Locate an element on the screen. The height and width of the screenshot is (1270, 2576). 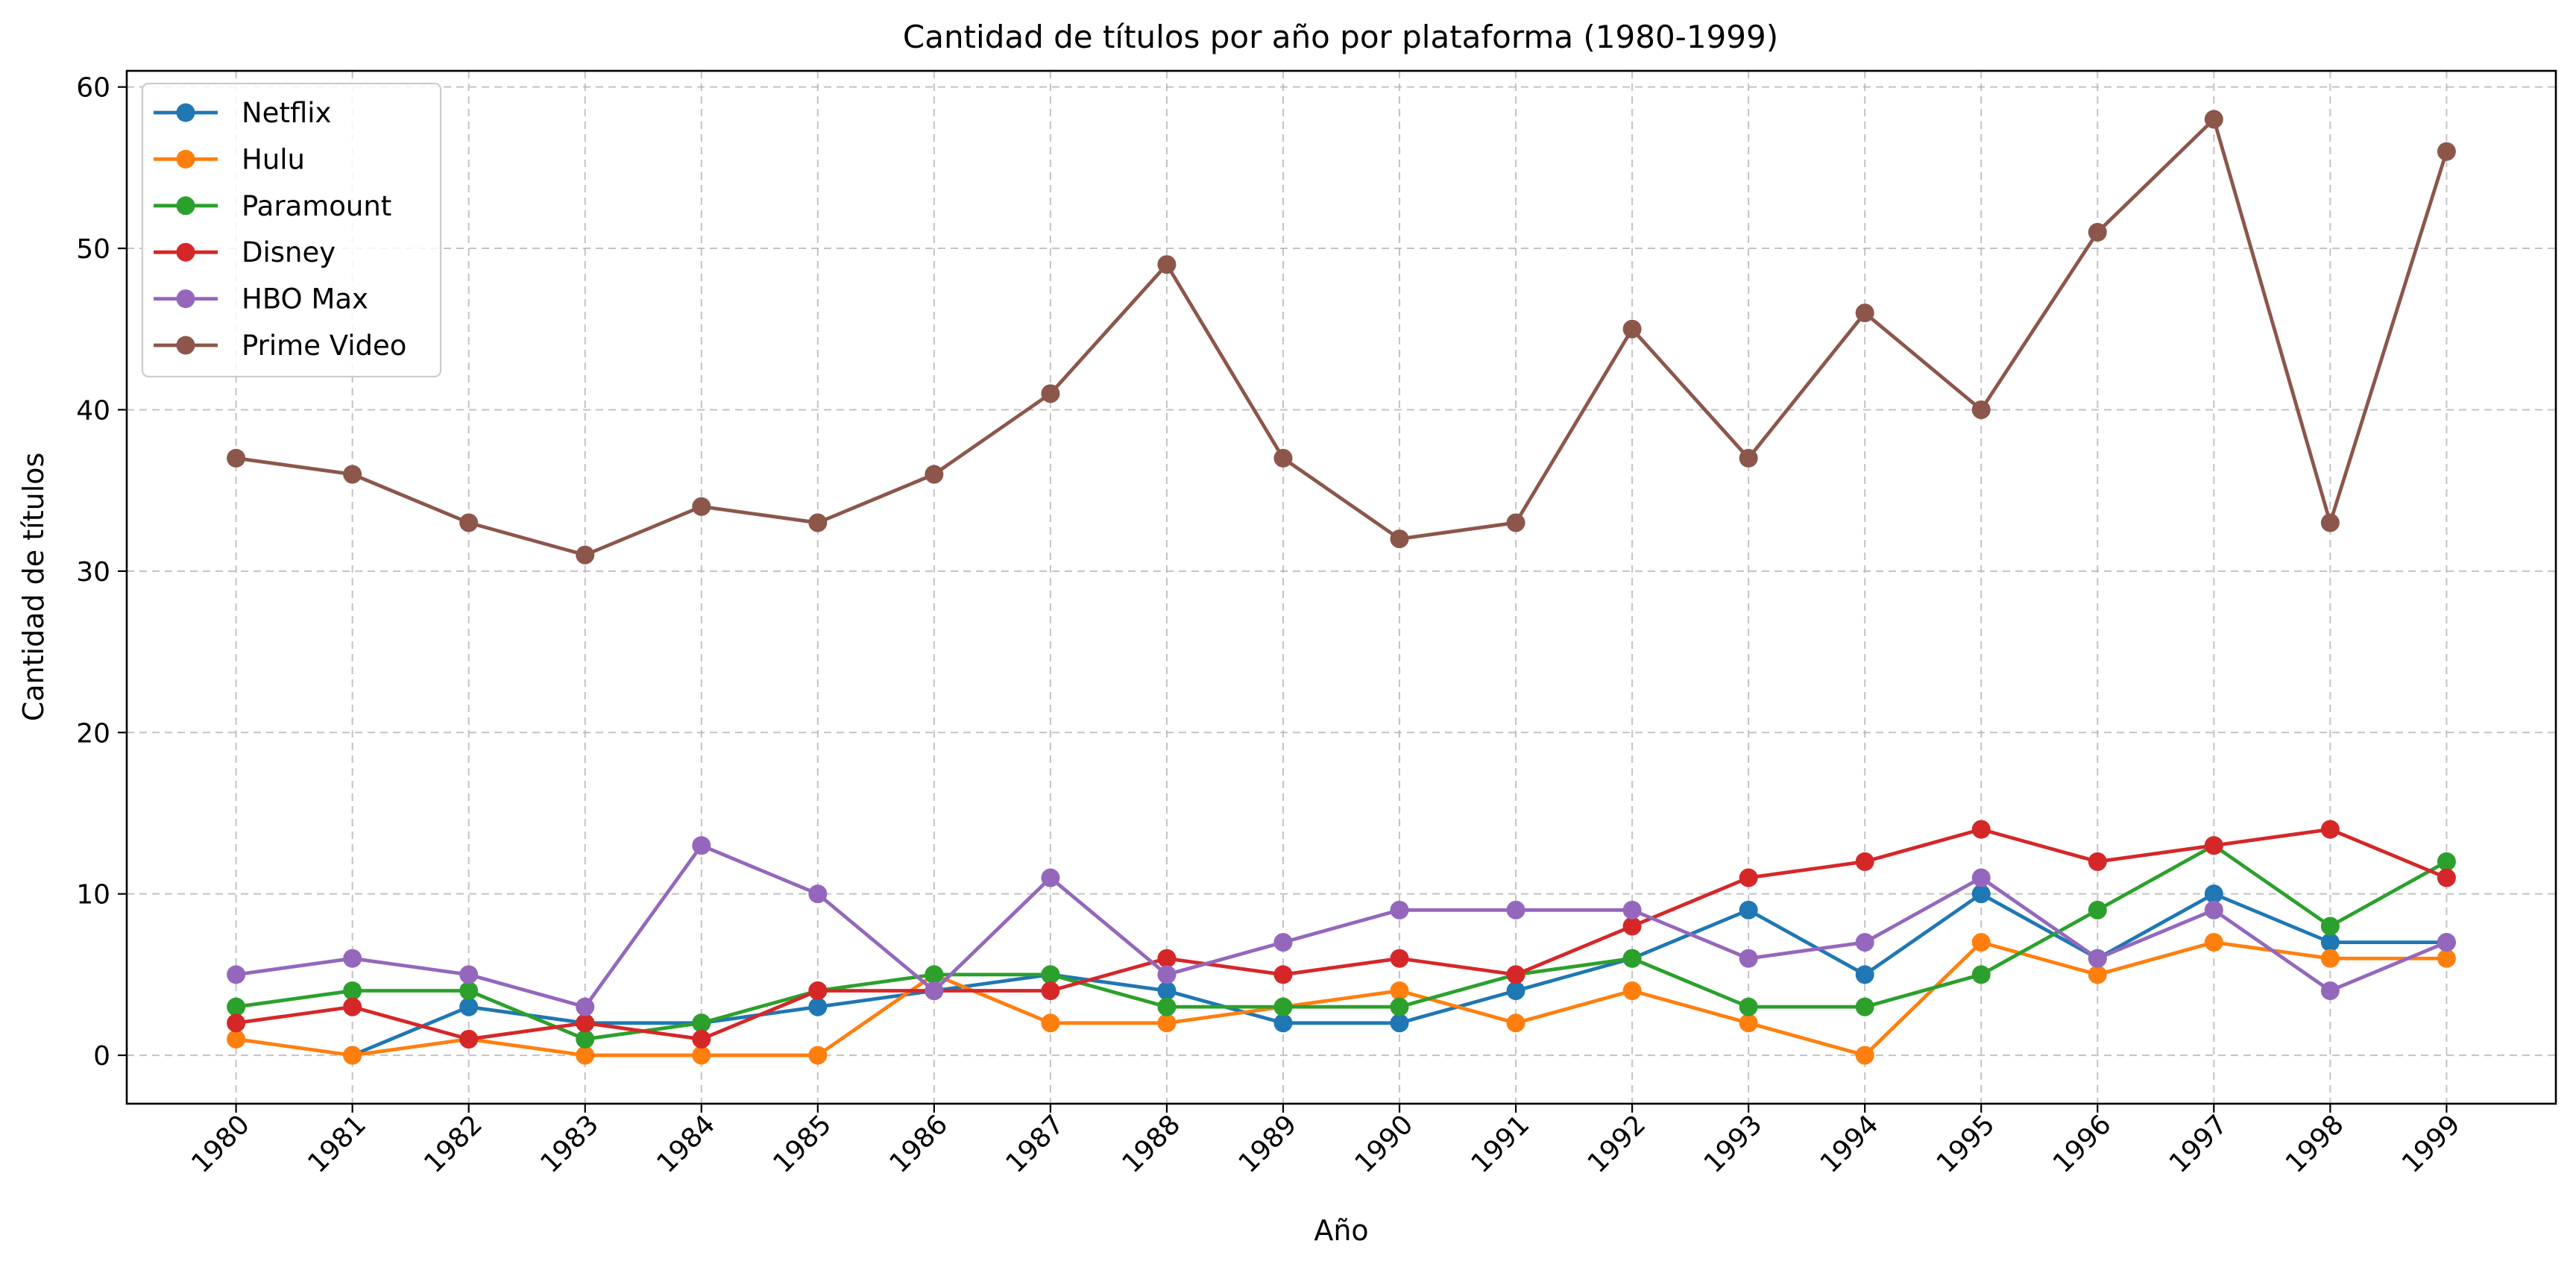
y-tick-label: 60 is located at coordinates (93, 88).